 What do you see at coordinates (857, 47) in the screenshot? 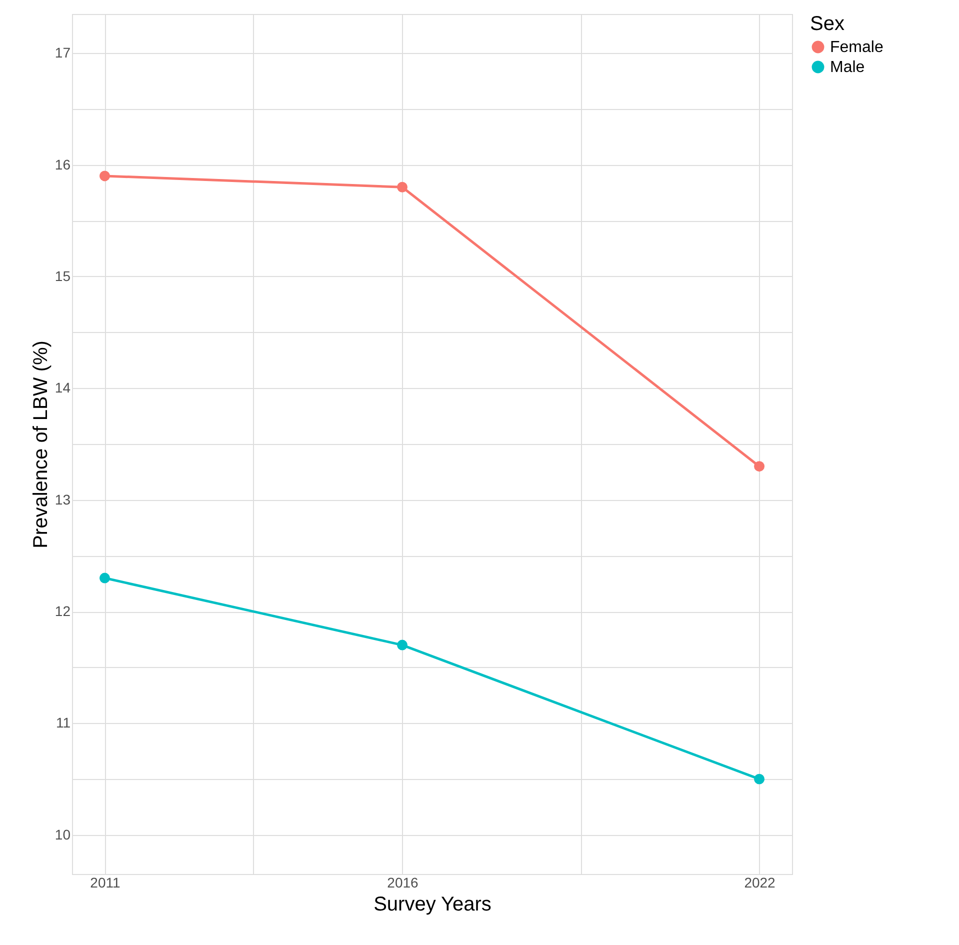
I see `legend-label: Female` at bounding box center [857, 47].